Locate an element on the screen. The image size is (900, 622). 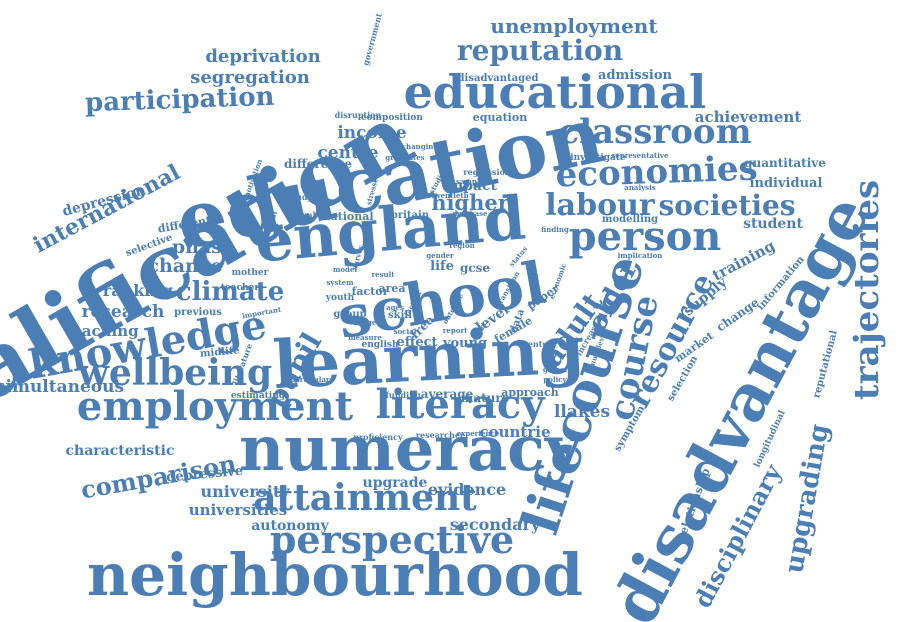
word-depressive: depressive is located at coordinates (205, 475).